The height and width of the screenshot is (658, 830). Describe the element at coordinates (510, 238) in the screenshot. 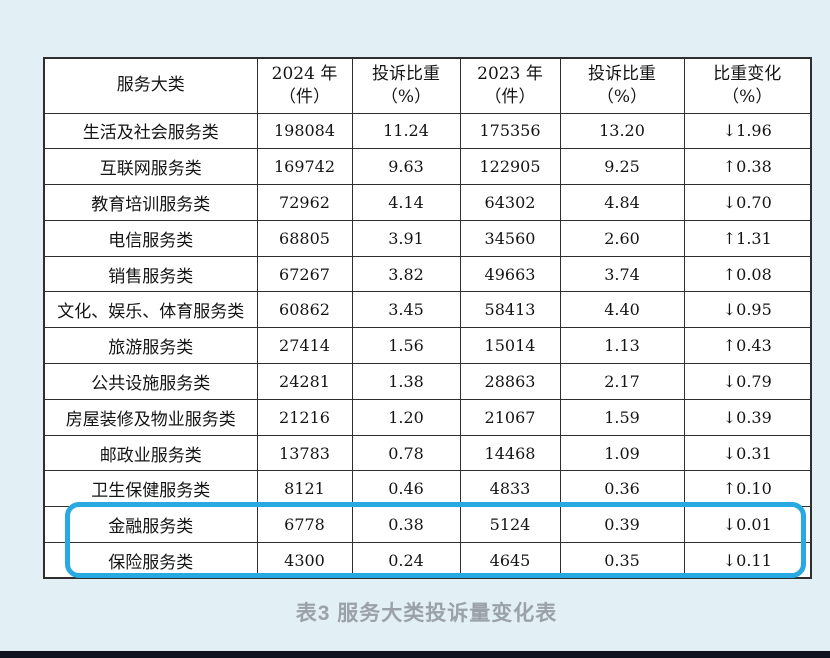

I see `cell-y2023: 34560` at that location.